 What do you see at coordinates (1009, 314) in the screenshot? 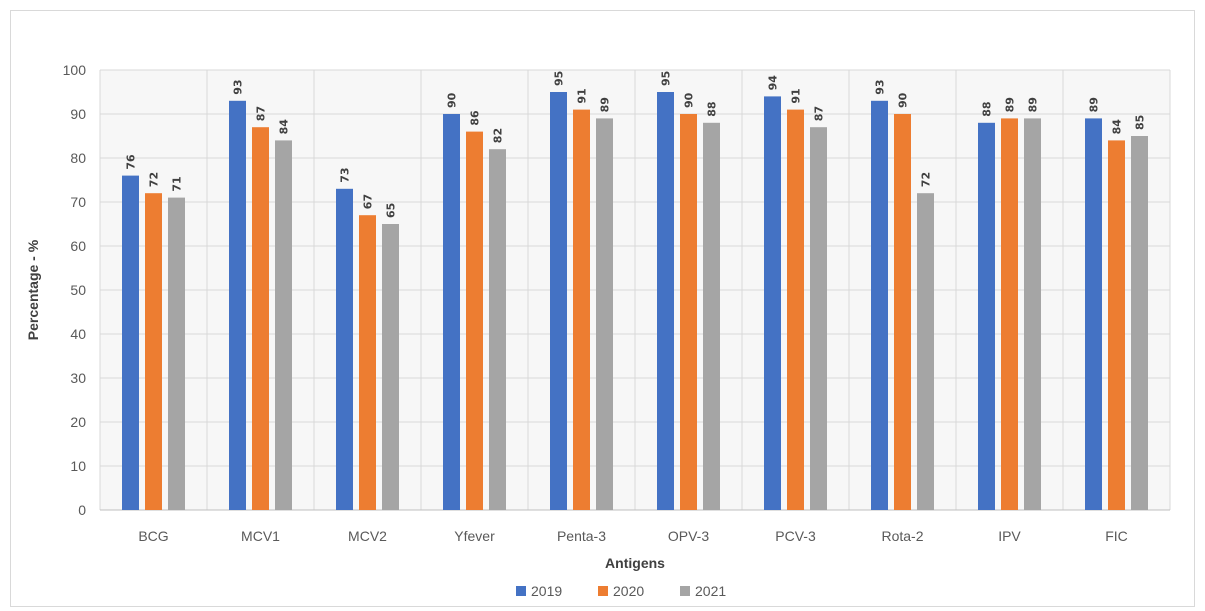
I see `bar-2020-IPV` at bounding box center [1009, 314].